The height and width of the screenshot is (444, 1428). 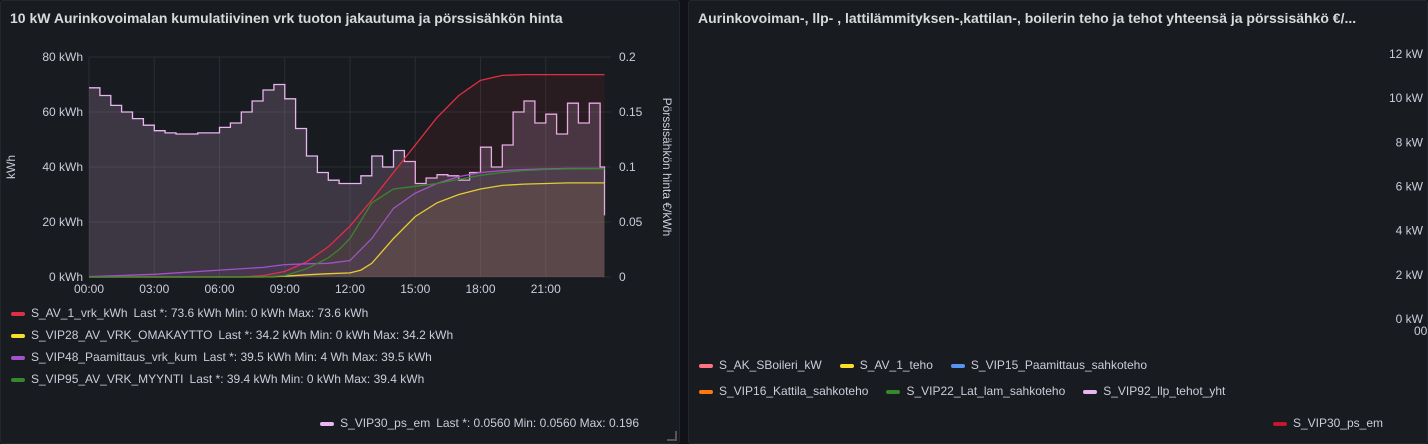 What do you see at coordinates (1410, 231) in the screenshot?
I see `y-tick-label: 4 kW` at bounding box center [1410, 231].